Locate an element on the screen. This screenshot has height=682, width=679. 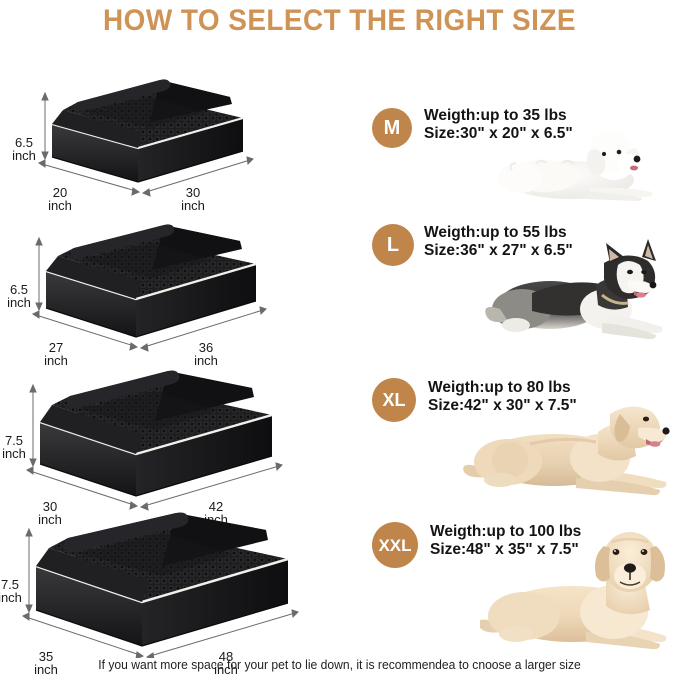
bed-svg-xxl is located at coordinates (160, 586).